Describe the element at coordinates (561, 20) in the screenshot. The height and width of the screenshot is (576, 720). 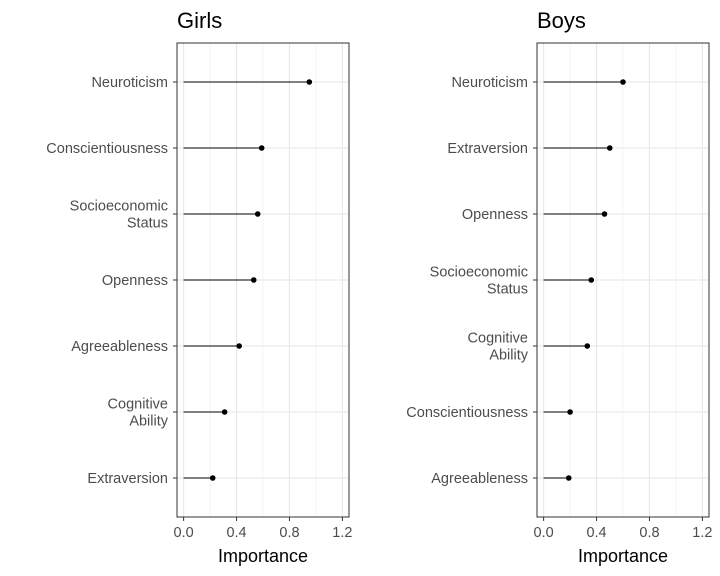
I see `panel-title: Boys` at that location.